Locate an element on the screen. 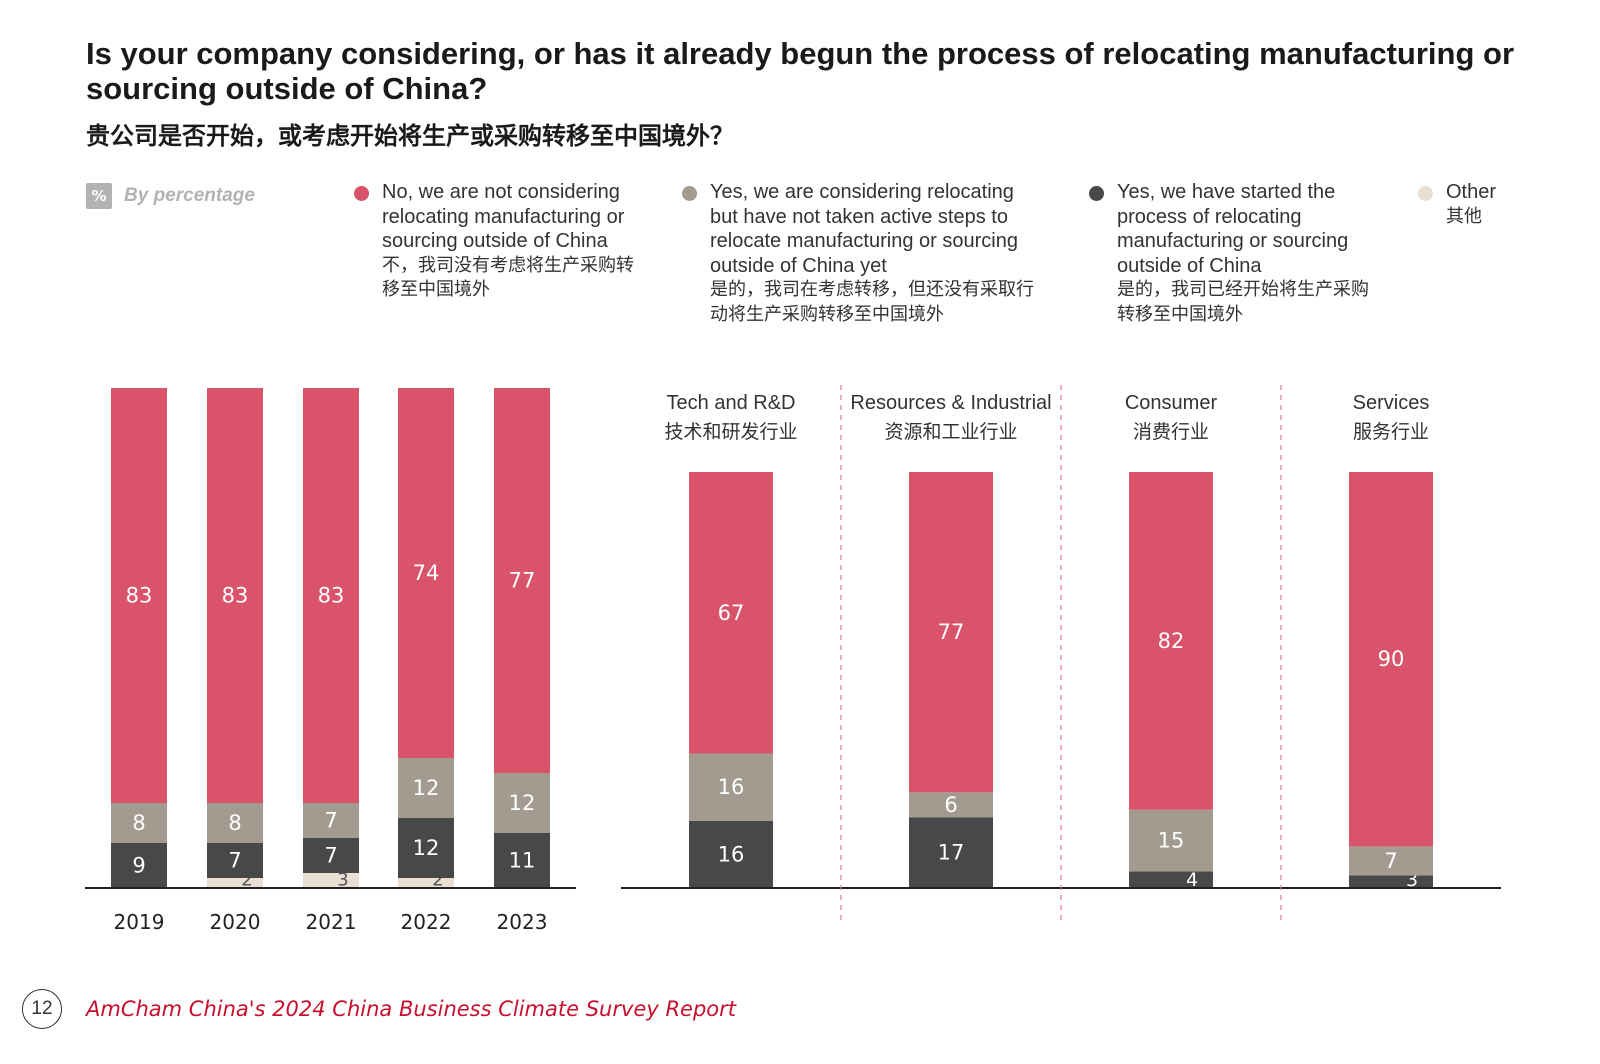 The height and width of the screenshot is (1064, 1600). year-data-label: 77 is located at coordinates (522, 581).